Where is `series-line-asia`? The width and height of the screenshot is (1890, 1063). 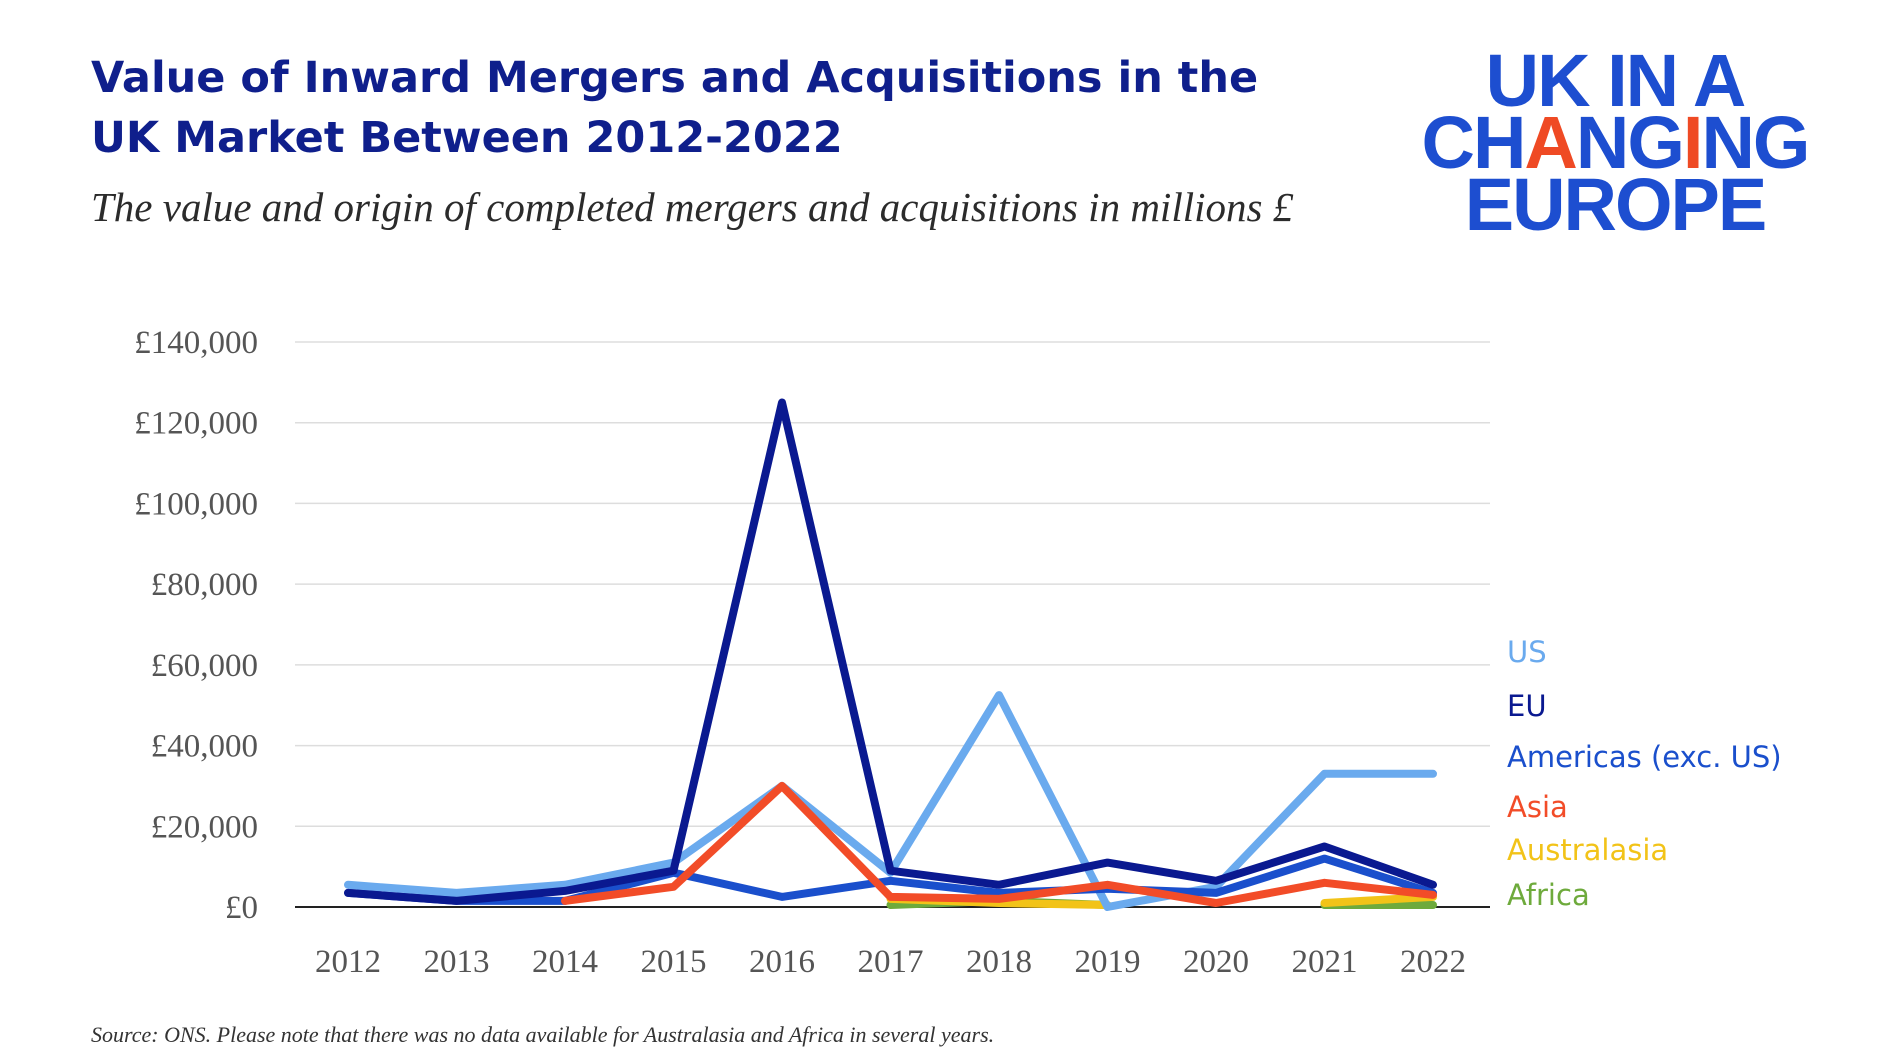
series-line-asia is located at coordinates (999, 844).